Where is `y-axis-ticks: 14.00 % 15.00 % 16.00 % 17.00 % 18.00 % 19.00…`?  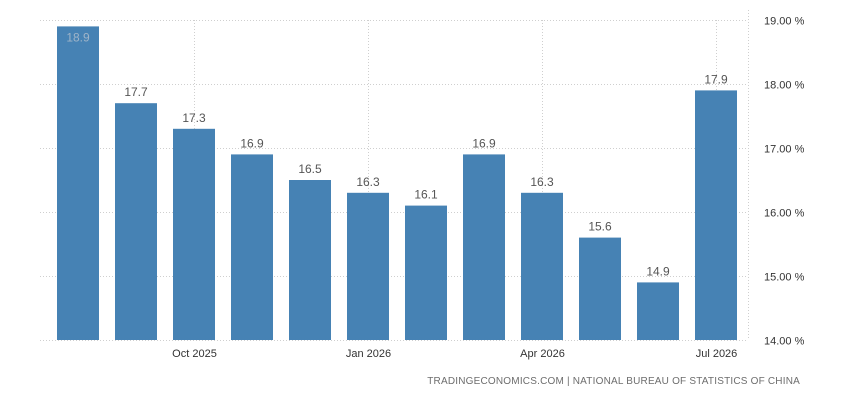
y-axis-ticks: 14.00 % 15.00 % 16.00 % 17.00 % 18.00 % 19.00… is located at coordinates (784, 182).